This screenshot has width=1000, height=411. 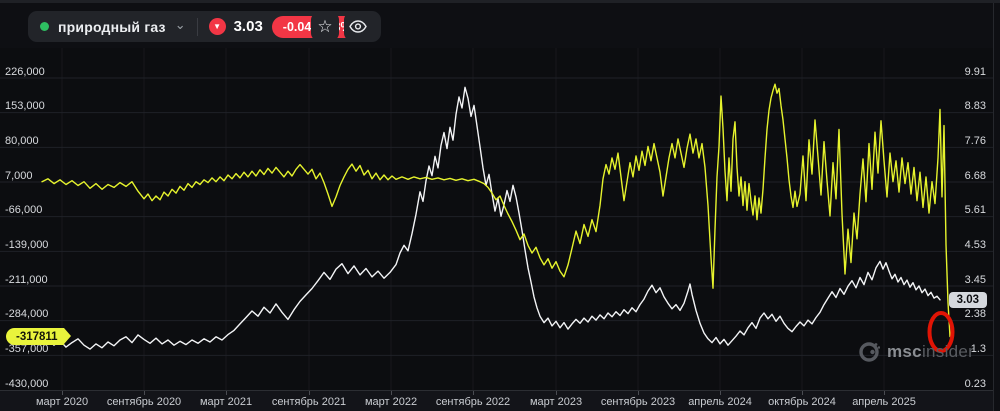 I want to click on right-axis-label: 3.45, so click(x=975, y=279).